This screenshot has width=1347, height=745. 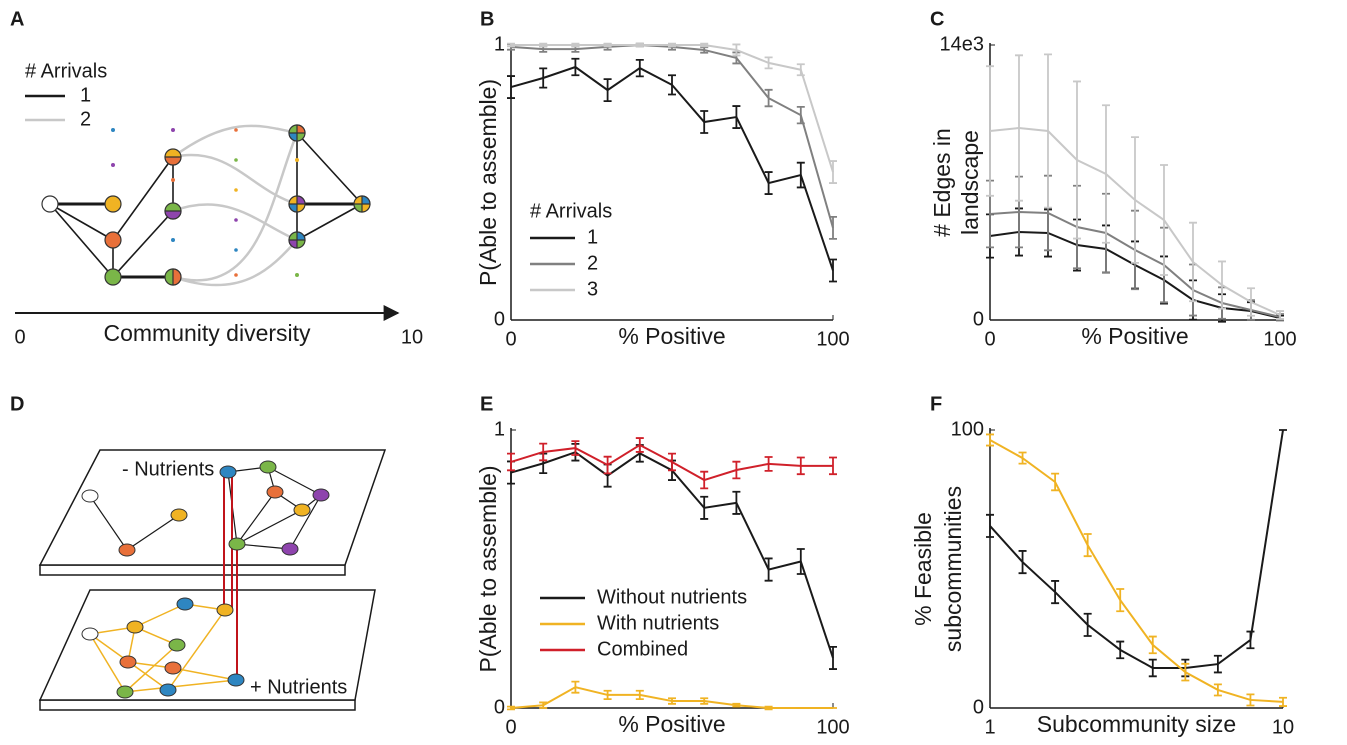 What do you see at coordinates (936, 404) in the screenshot?
I see `panel-letter: F` at bounding box center [936, 404].